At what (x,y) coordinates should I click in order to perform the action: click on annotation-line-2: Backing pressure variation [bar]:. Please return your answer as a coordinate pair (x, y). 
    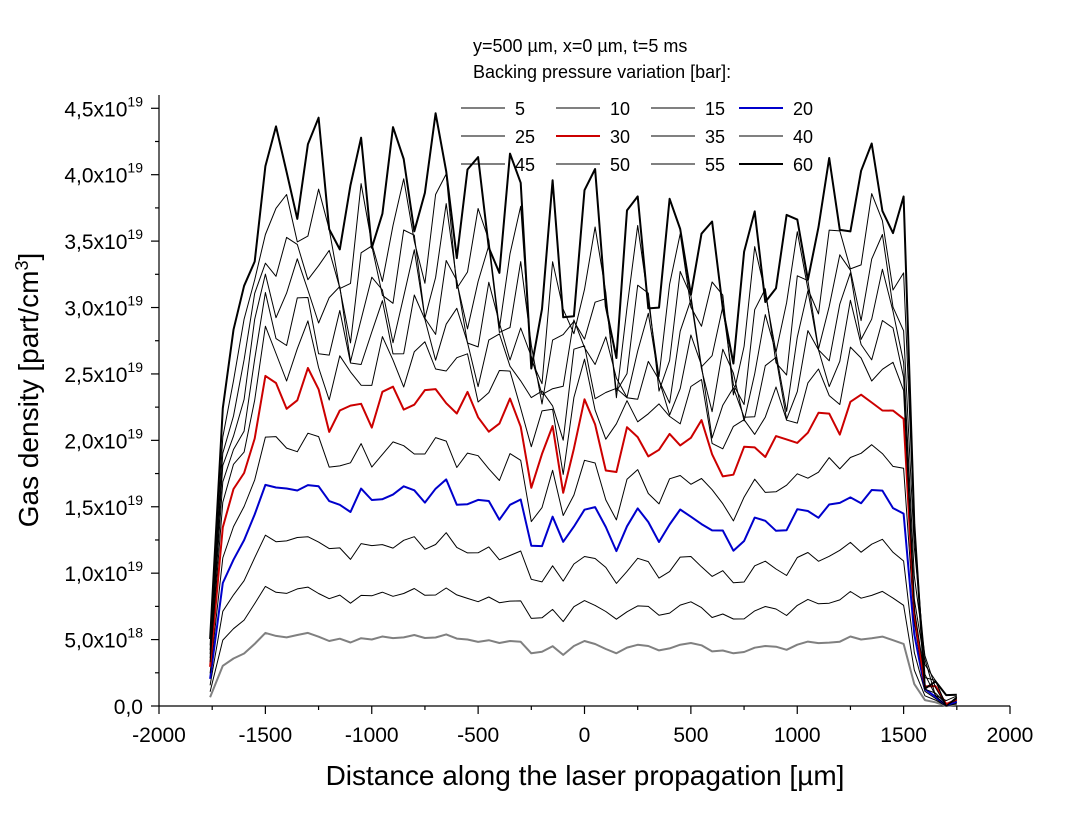
    Looking at the image, I should click on (602, 72).